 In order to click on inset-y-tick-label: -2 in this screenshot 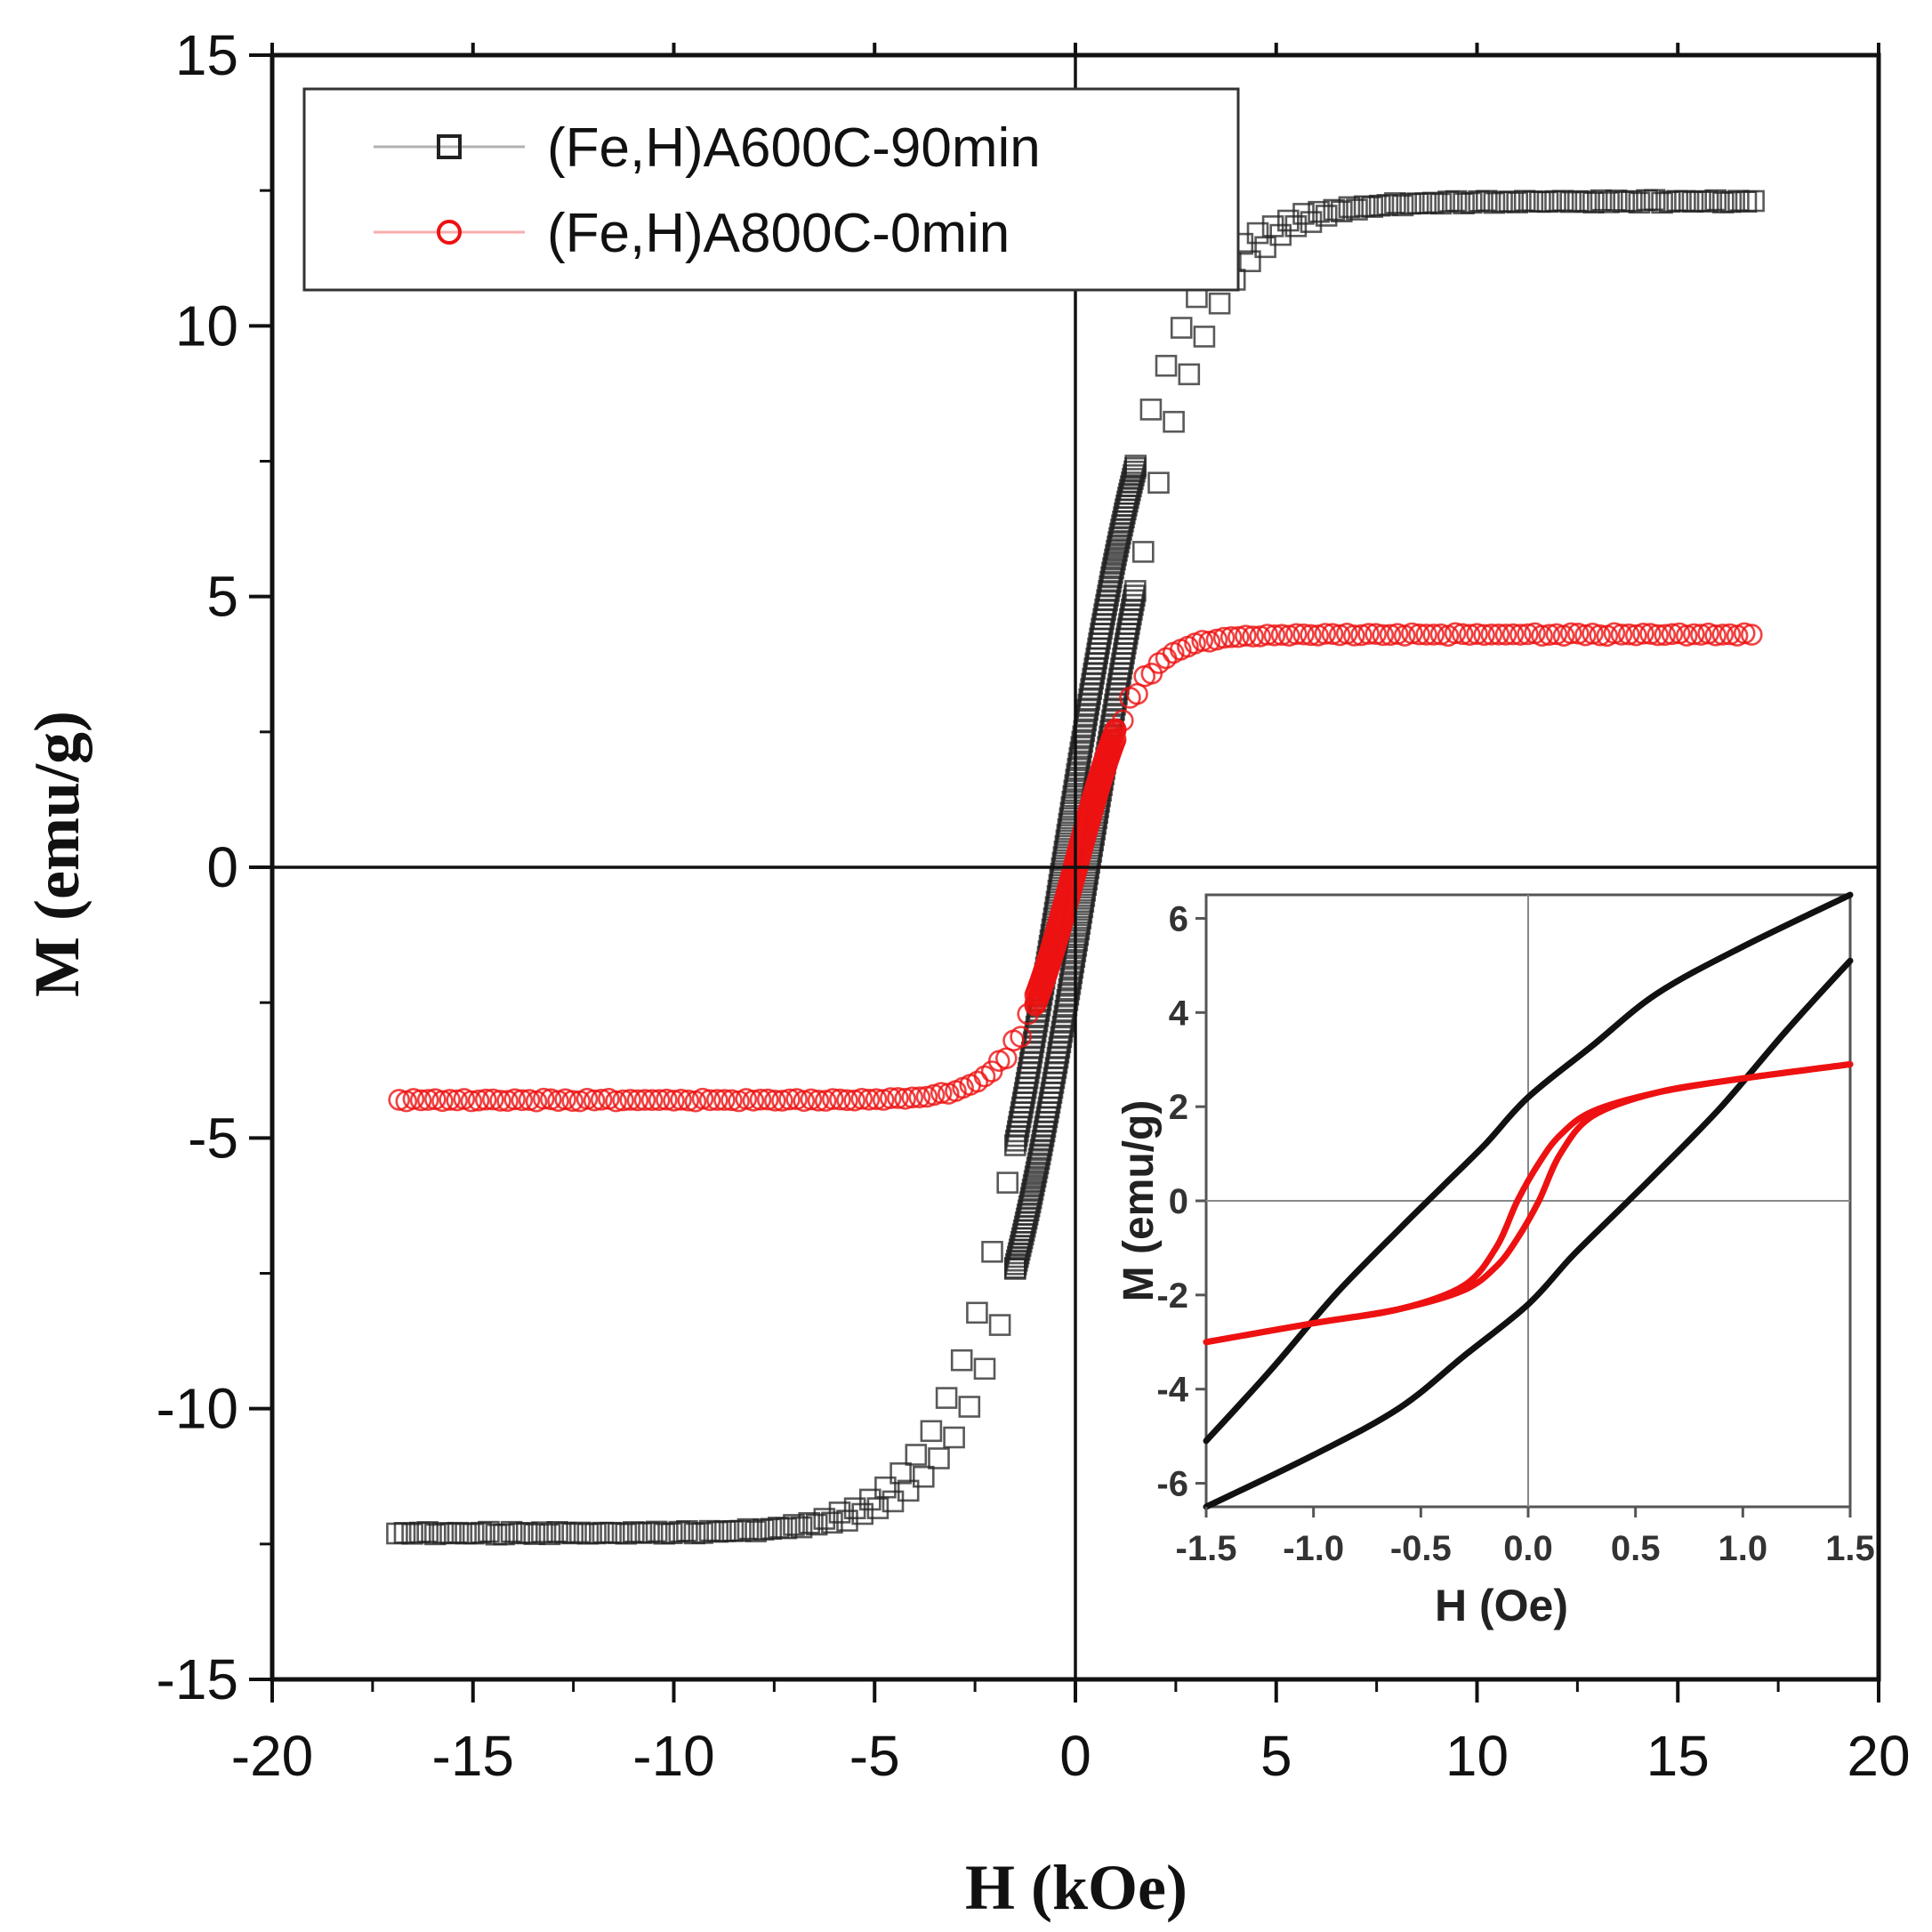, I will do `click(1172, 1296)`.